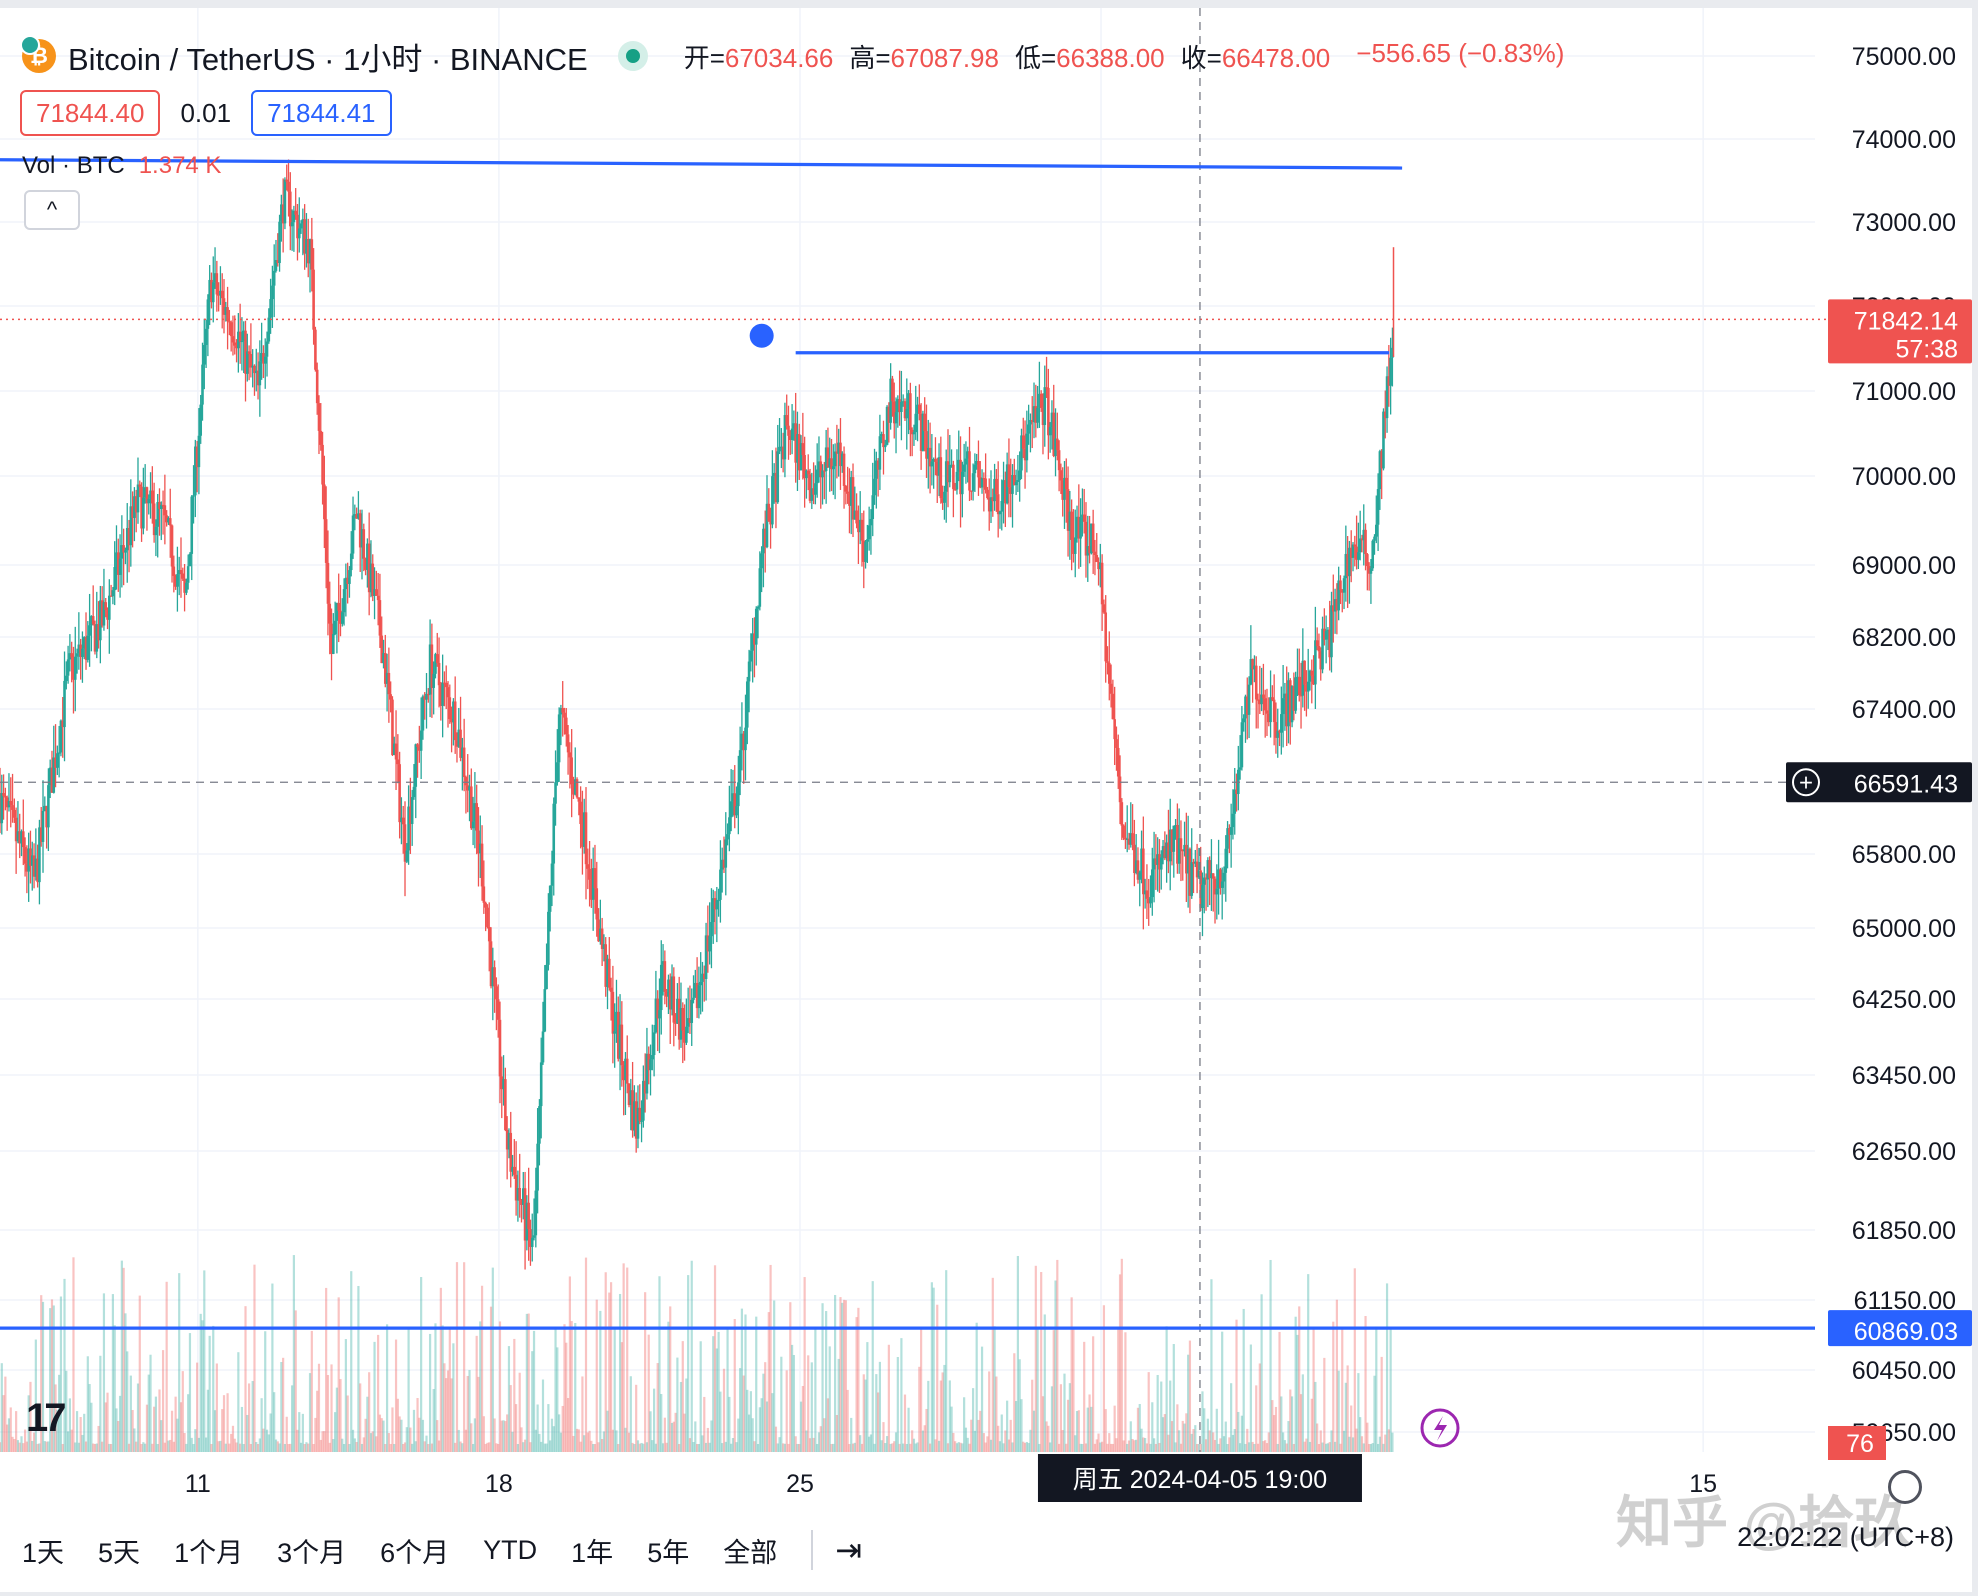 This screenshot has width=1978, height=1596. I want to click on settings-icon, so click(1905, 1487).